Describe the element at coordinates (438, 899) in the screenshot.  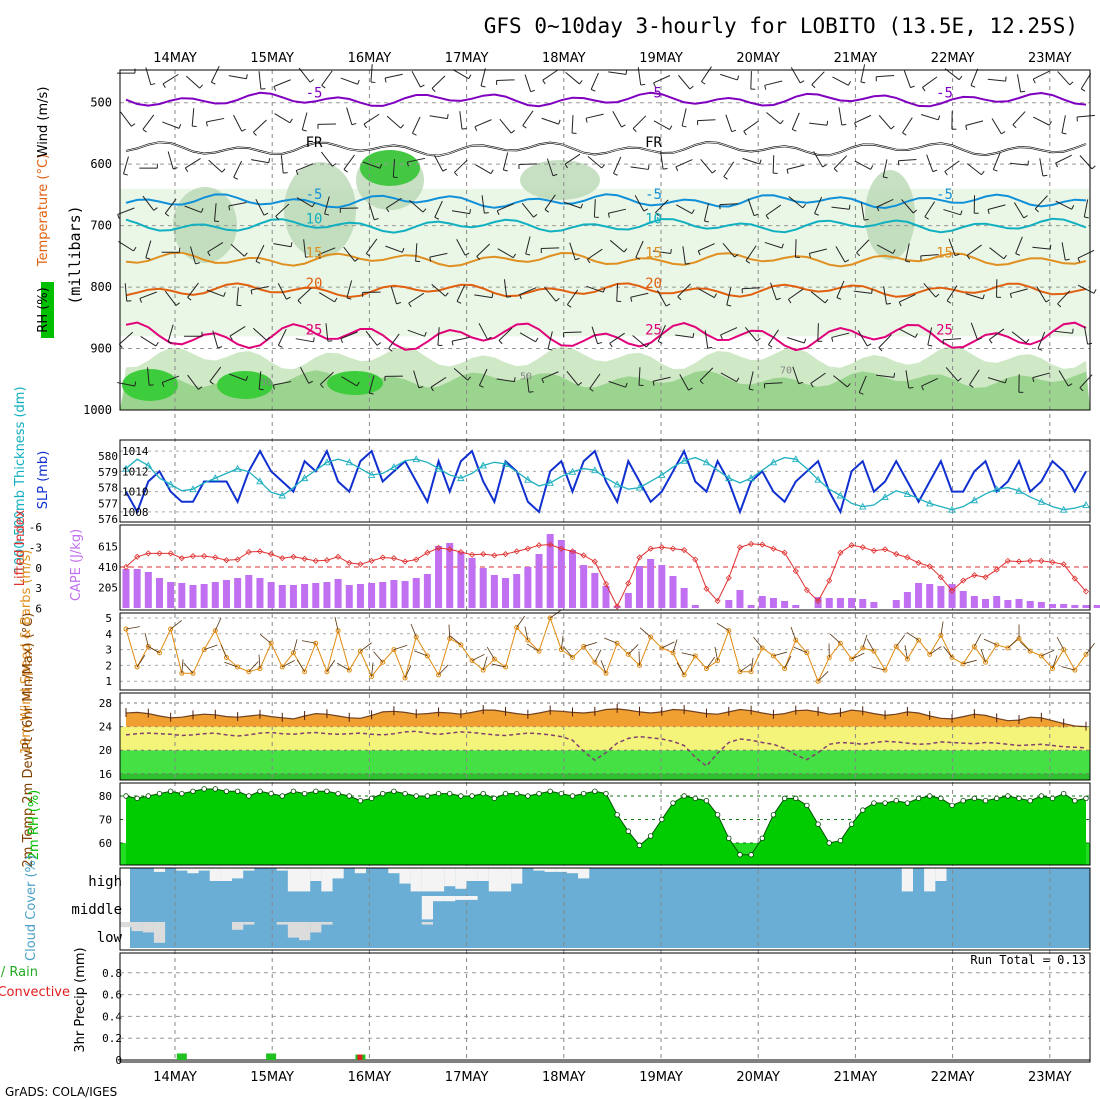
I see `cloud-bar-middle` at that location.